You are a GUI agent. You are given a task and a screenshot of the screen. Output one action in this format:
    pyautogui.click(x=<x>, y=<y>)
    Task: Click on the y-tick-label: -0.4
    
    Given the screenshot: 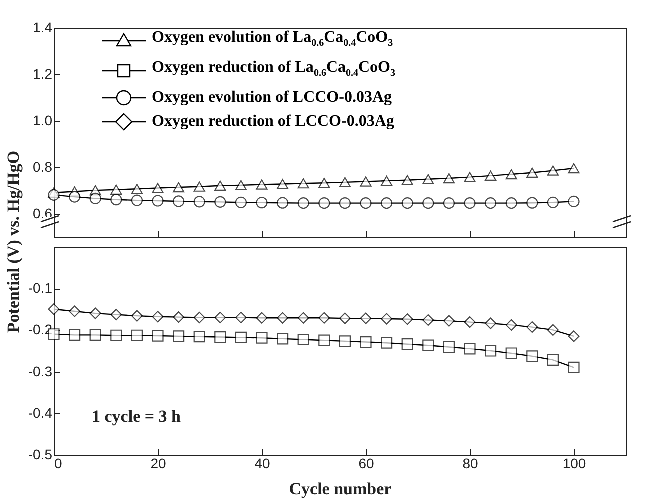 What is the action you would take?
    pyautogui.click(x=40, y=412)
    